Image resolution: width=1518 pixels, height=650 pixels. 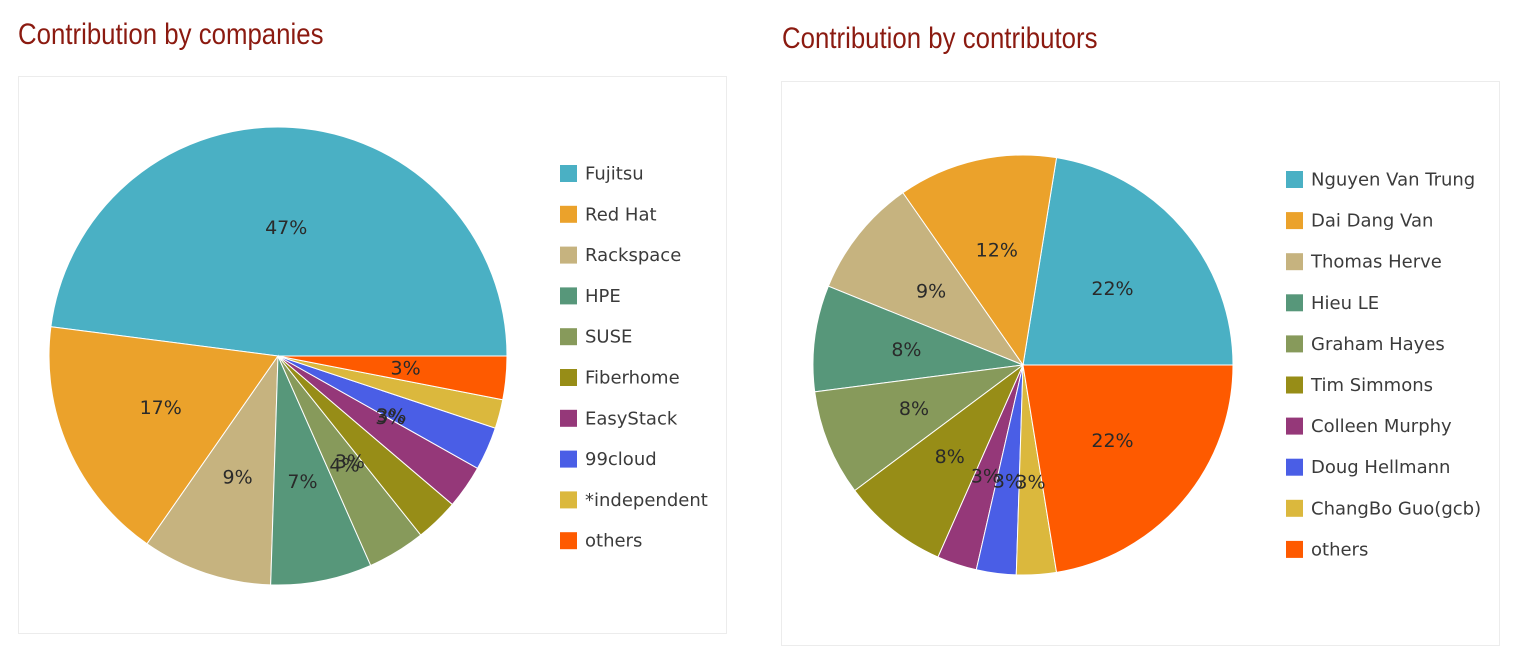 I want to click on legend-label: Rackspace, so click(x=633, y=255).